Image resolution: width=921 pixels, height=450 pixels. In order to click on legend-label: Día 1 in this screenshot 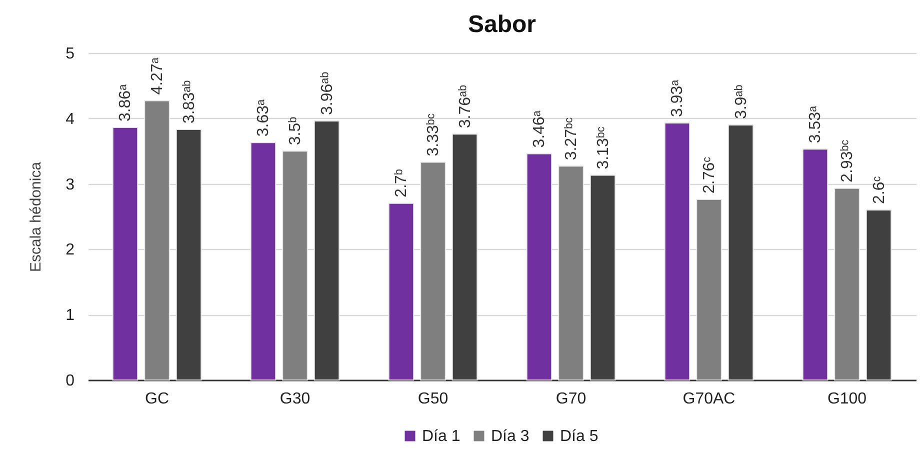, I will do `click(441, 436)`.